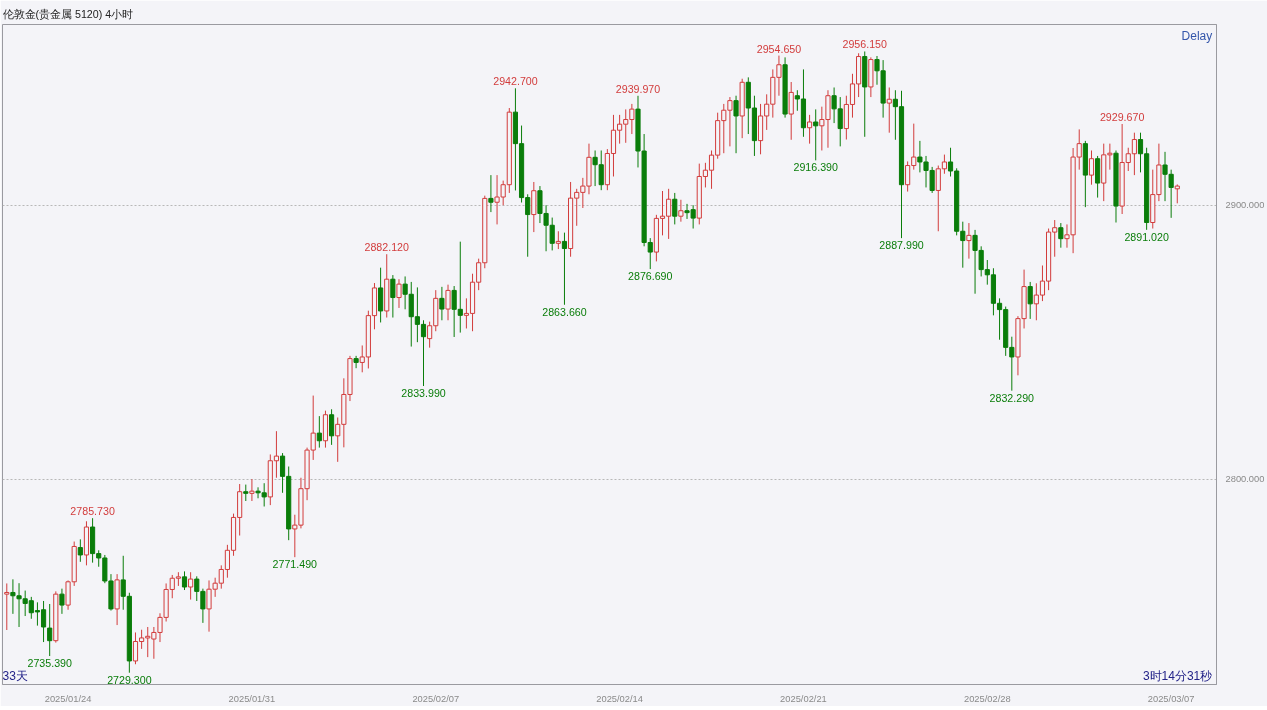 This screenshot has width=1267, height=710. I want to click on annotation: 2916.390, so click(816, 167).